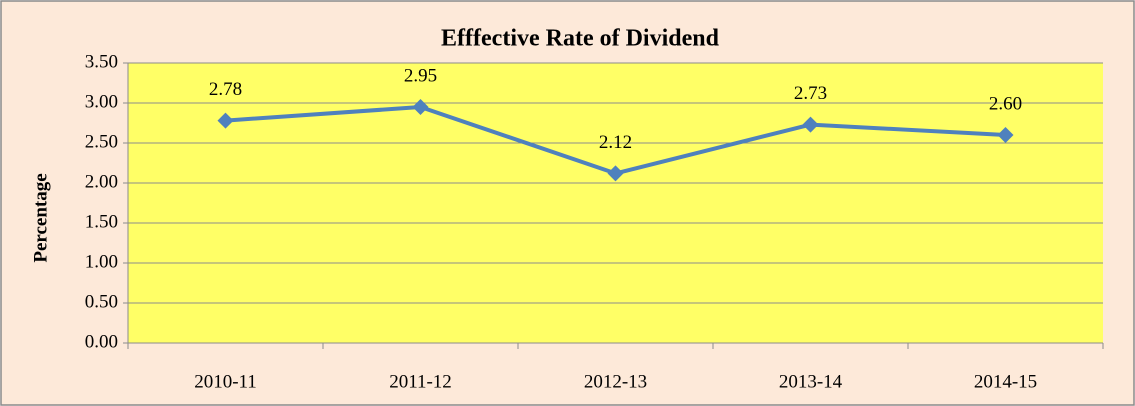 The image size is (1135, 406). What do you see at coordinates (580, 39) in the screenshot?
I see `chart-title: Efffective Rate of Dividend` at bounding box center [580, 39].